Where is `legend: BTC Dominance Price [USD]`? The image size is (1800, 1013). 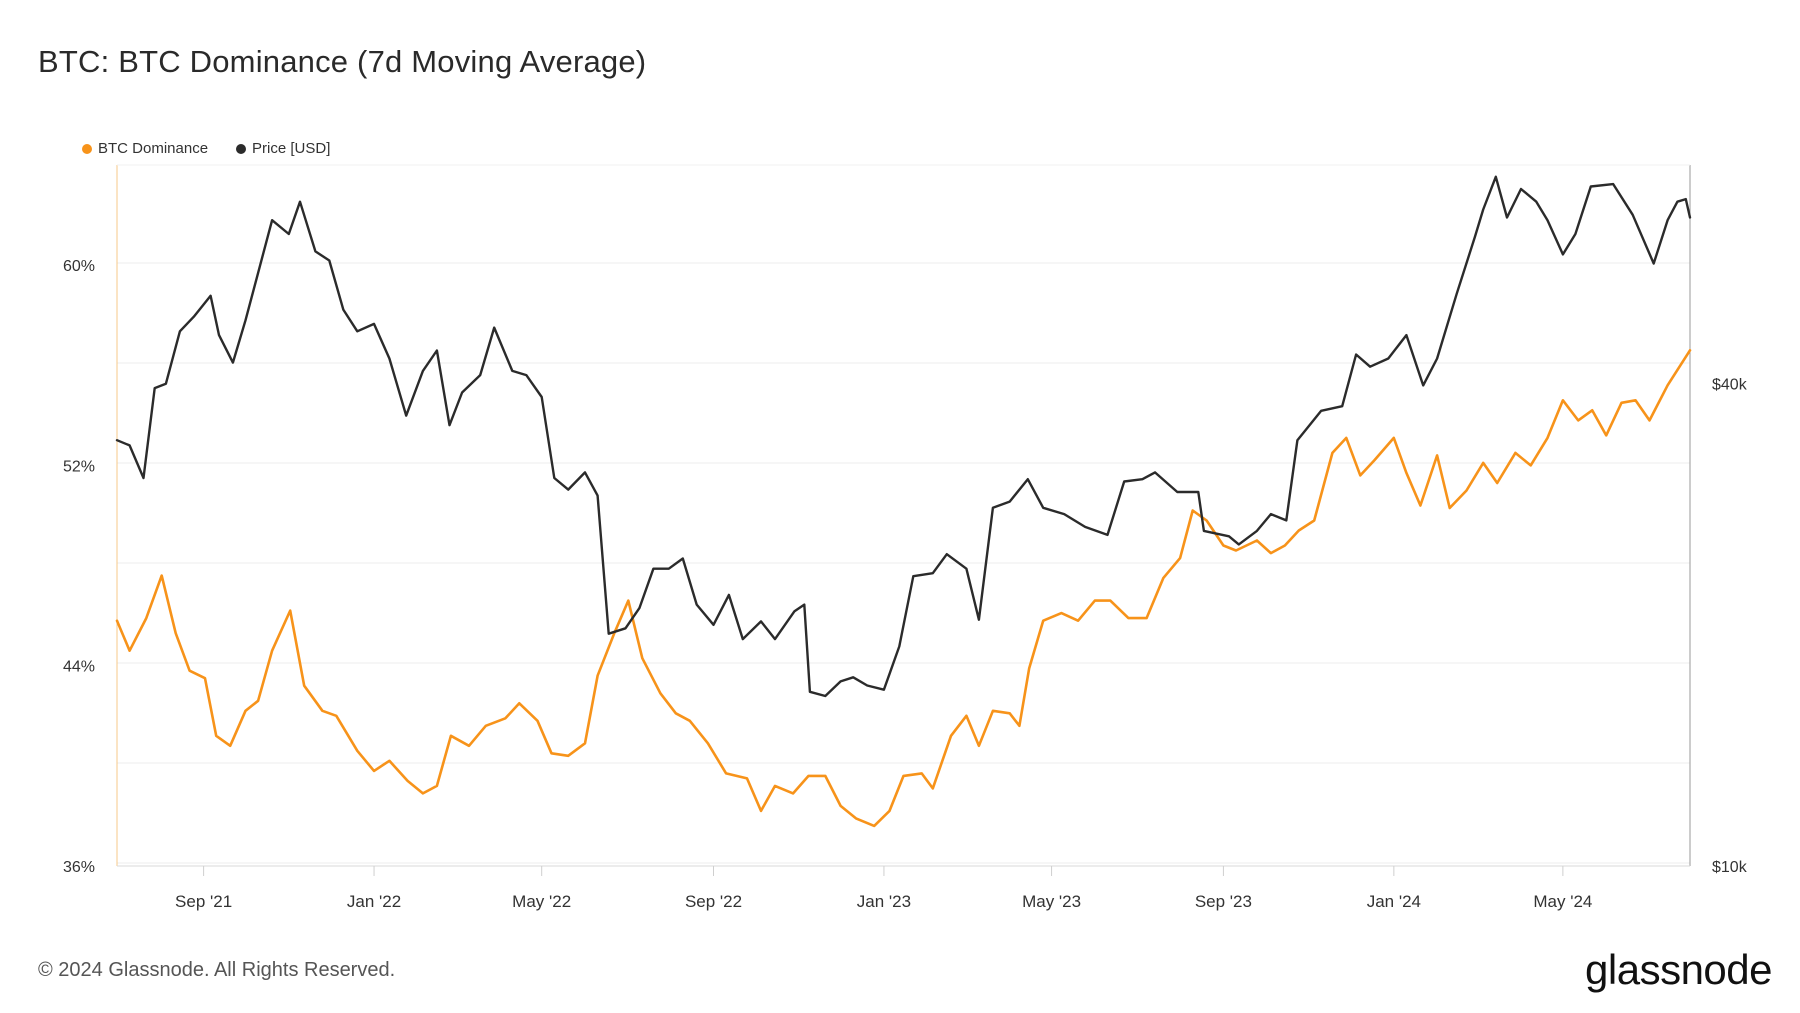 legend: BTC Dominance Price [USD] is located at coordinates (206, 148).